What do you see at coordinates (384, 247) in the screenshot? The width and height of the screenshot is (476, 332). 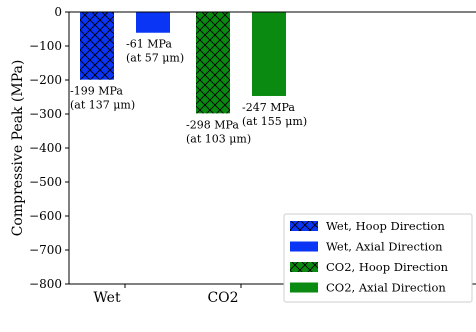 I see `legend-label: Wet, Axial Direction` at bounding box center [384, 247].